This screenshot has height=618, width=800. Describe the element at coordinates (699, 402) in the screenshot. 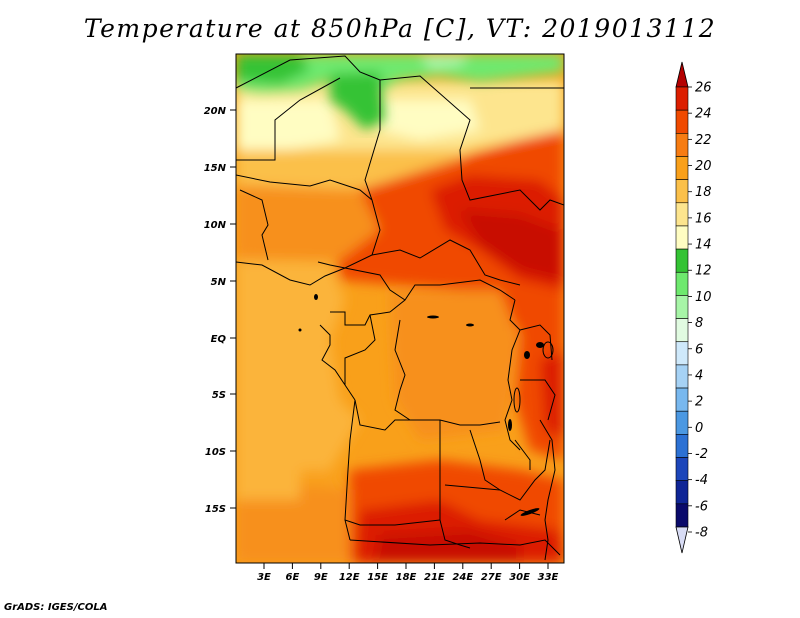

I see `colorbar-label: 2` at that location.